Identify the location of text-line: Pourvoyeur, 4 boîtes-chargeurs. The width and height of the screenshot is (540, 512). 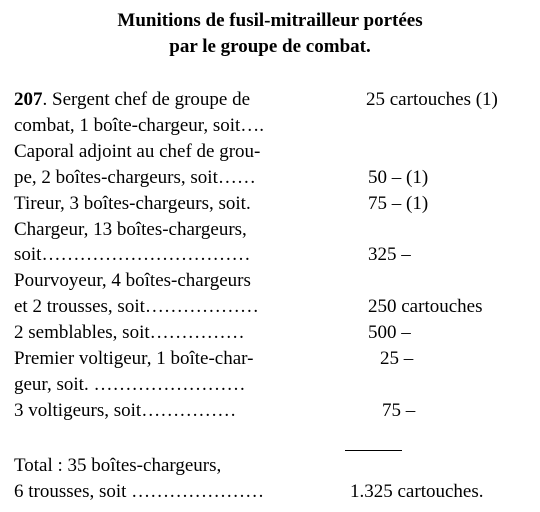
(132, 281).